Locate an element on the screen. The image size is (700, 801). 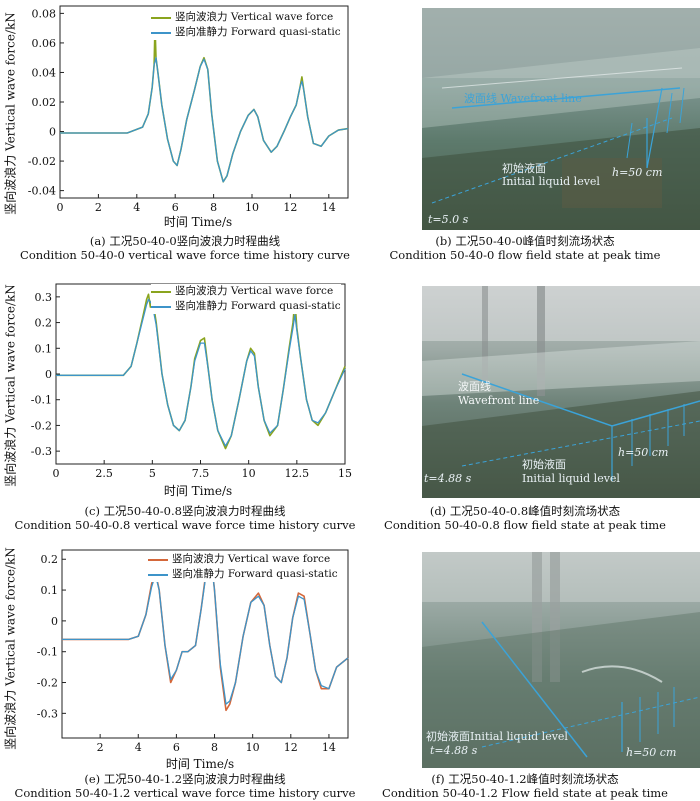
legend-label: 竖向波浪力 Vertical wave force is located at coordinates (251, 559).